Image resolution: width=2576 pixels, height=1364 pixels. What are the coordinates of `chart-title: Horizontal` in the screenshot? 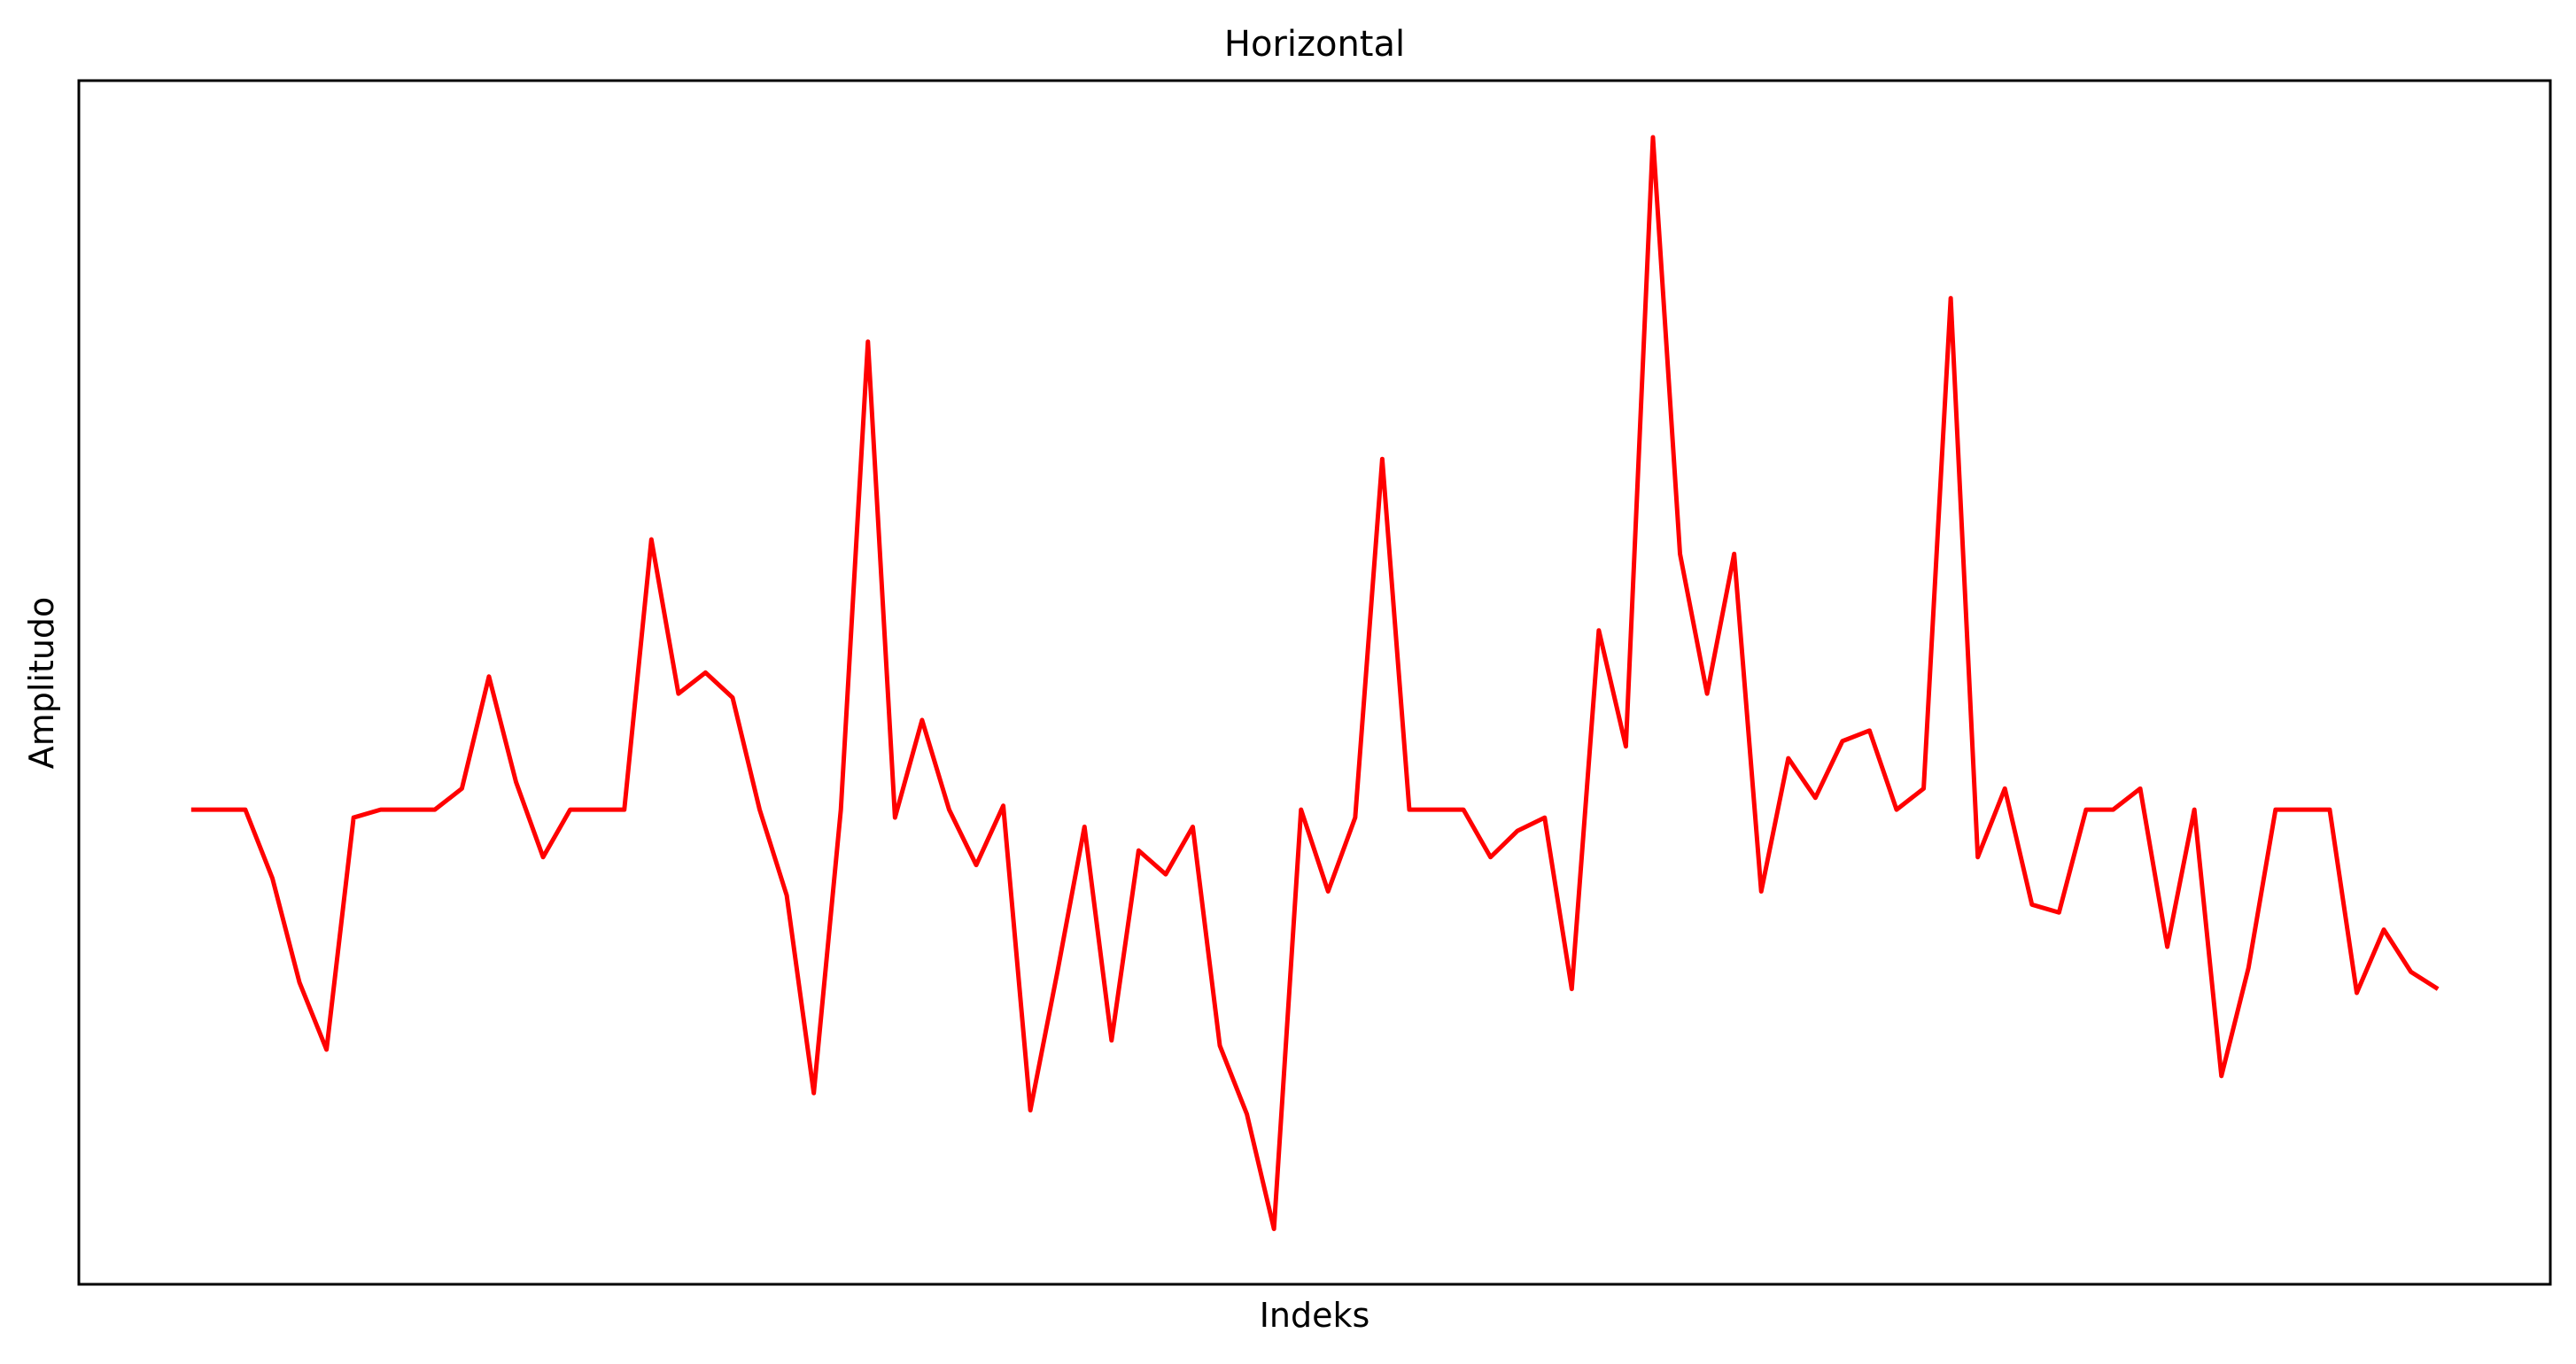 It's located at (1314, 45).